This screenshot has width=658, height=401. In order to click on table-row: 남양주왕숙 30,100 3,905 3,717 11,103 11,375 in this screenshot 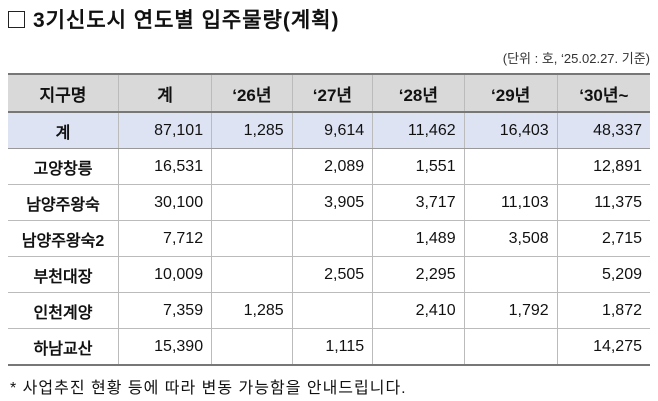, I will do `click(329, 202)`.